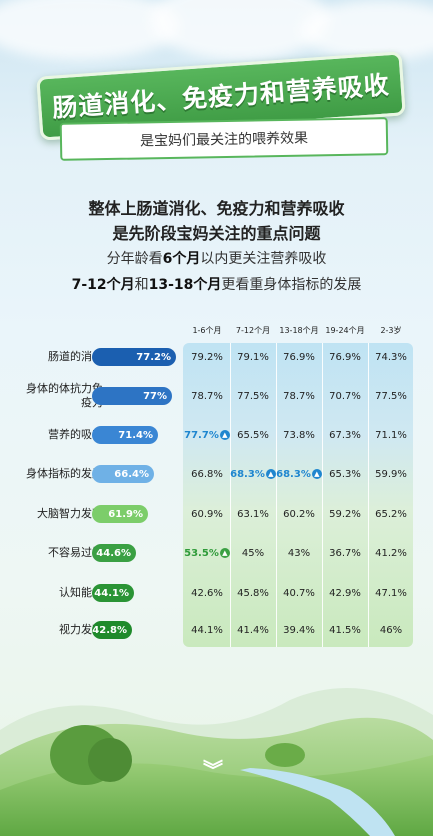  Describe the element at coordinates (299, 593) in the screenshot. I see `table-cell: 40.7%` at that location.